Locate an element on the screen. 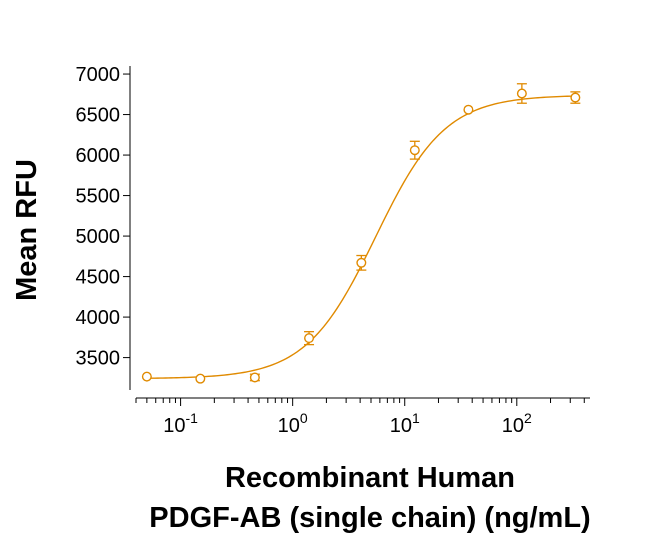  y-tick-label: 3500 is located at coordinates (98, 359).